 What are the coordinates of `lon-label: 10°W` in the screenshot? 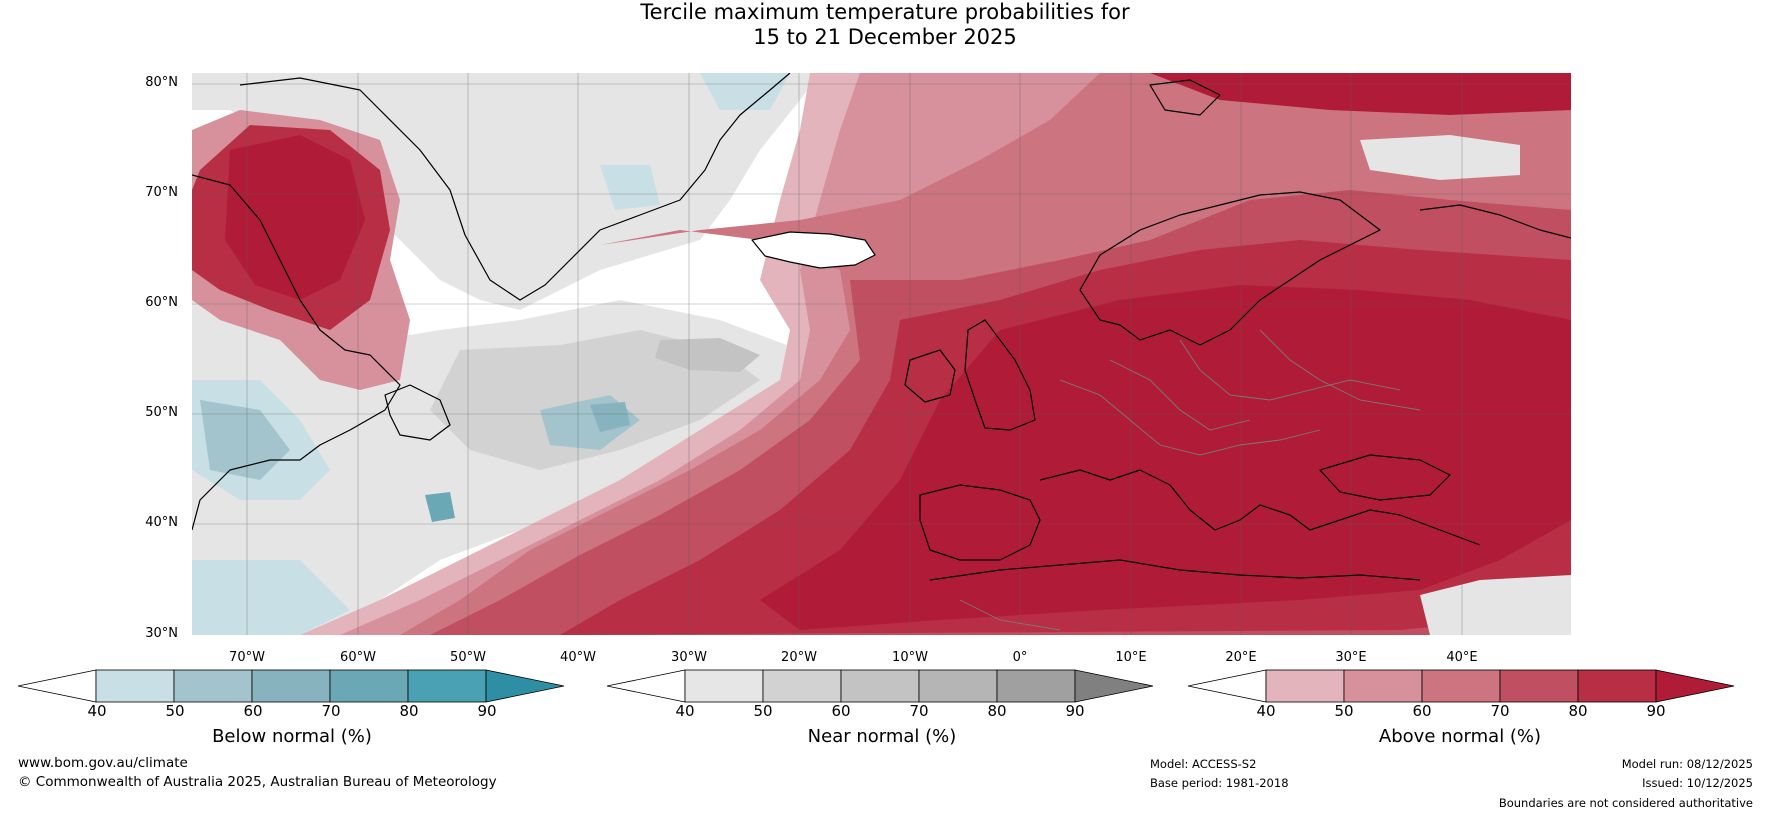 It's located at (910, 657).